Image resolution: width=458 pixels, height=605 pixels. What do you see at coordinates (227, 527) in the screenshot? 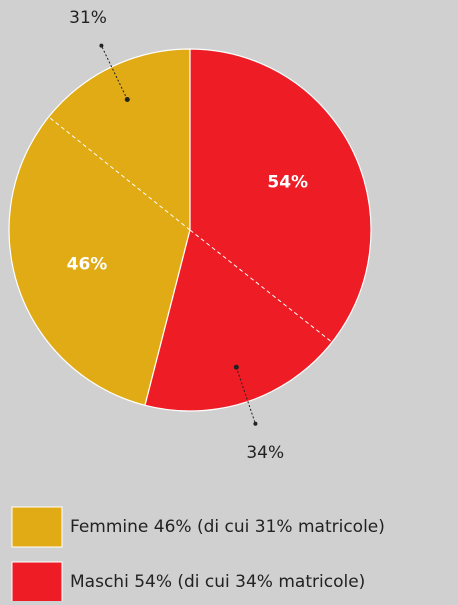
I see `legend-label: Femmine 46% (di cui 31% matricole)` at bounding box center [227, 527].